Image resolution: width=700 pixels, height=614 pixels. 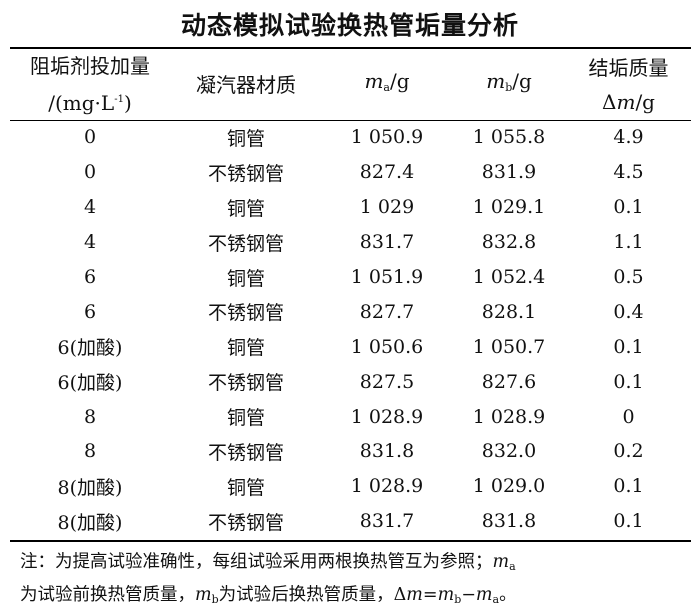 What do you see at coordinates (387, 311) in the screenshot?
I see `cell-ma: 827.7` at bounding box center [387, 311].